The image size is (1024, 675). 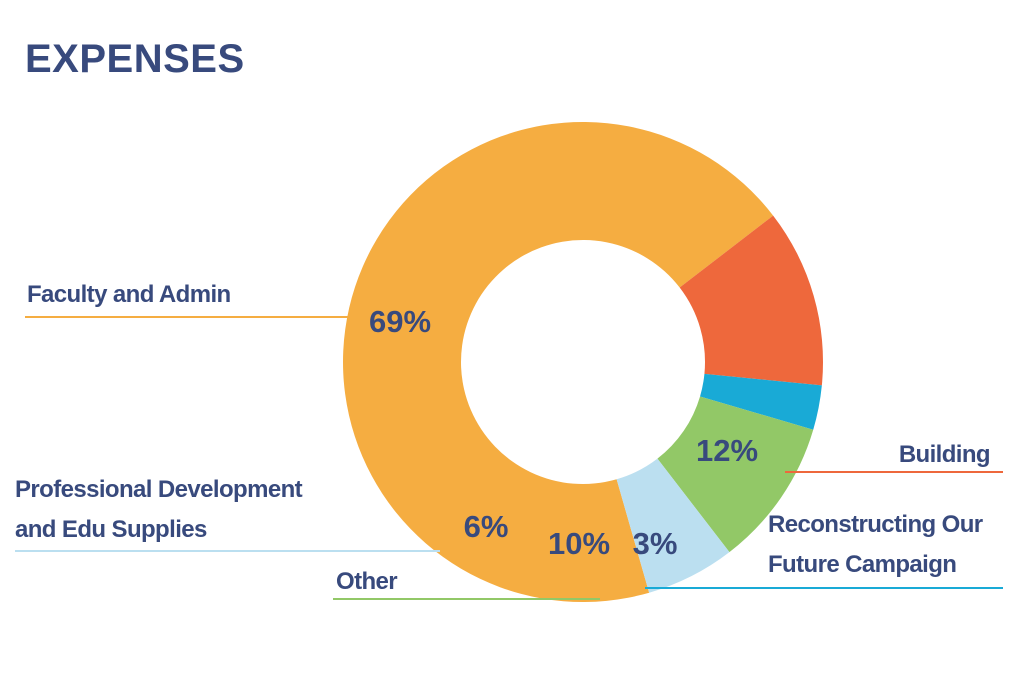 What do you see at coordinates (727, 450) in the screenshot?
I see `value-label-building: 12%` at bounding box center [727, 450].